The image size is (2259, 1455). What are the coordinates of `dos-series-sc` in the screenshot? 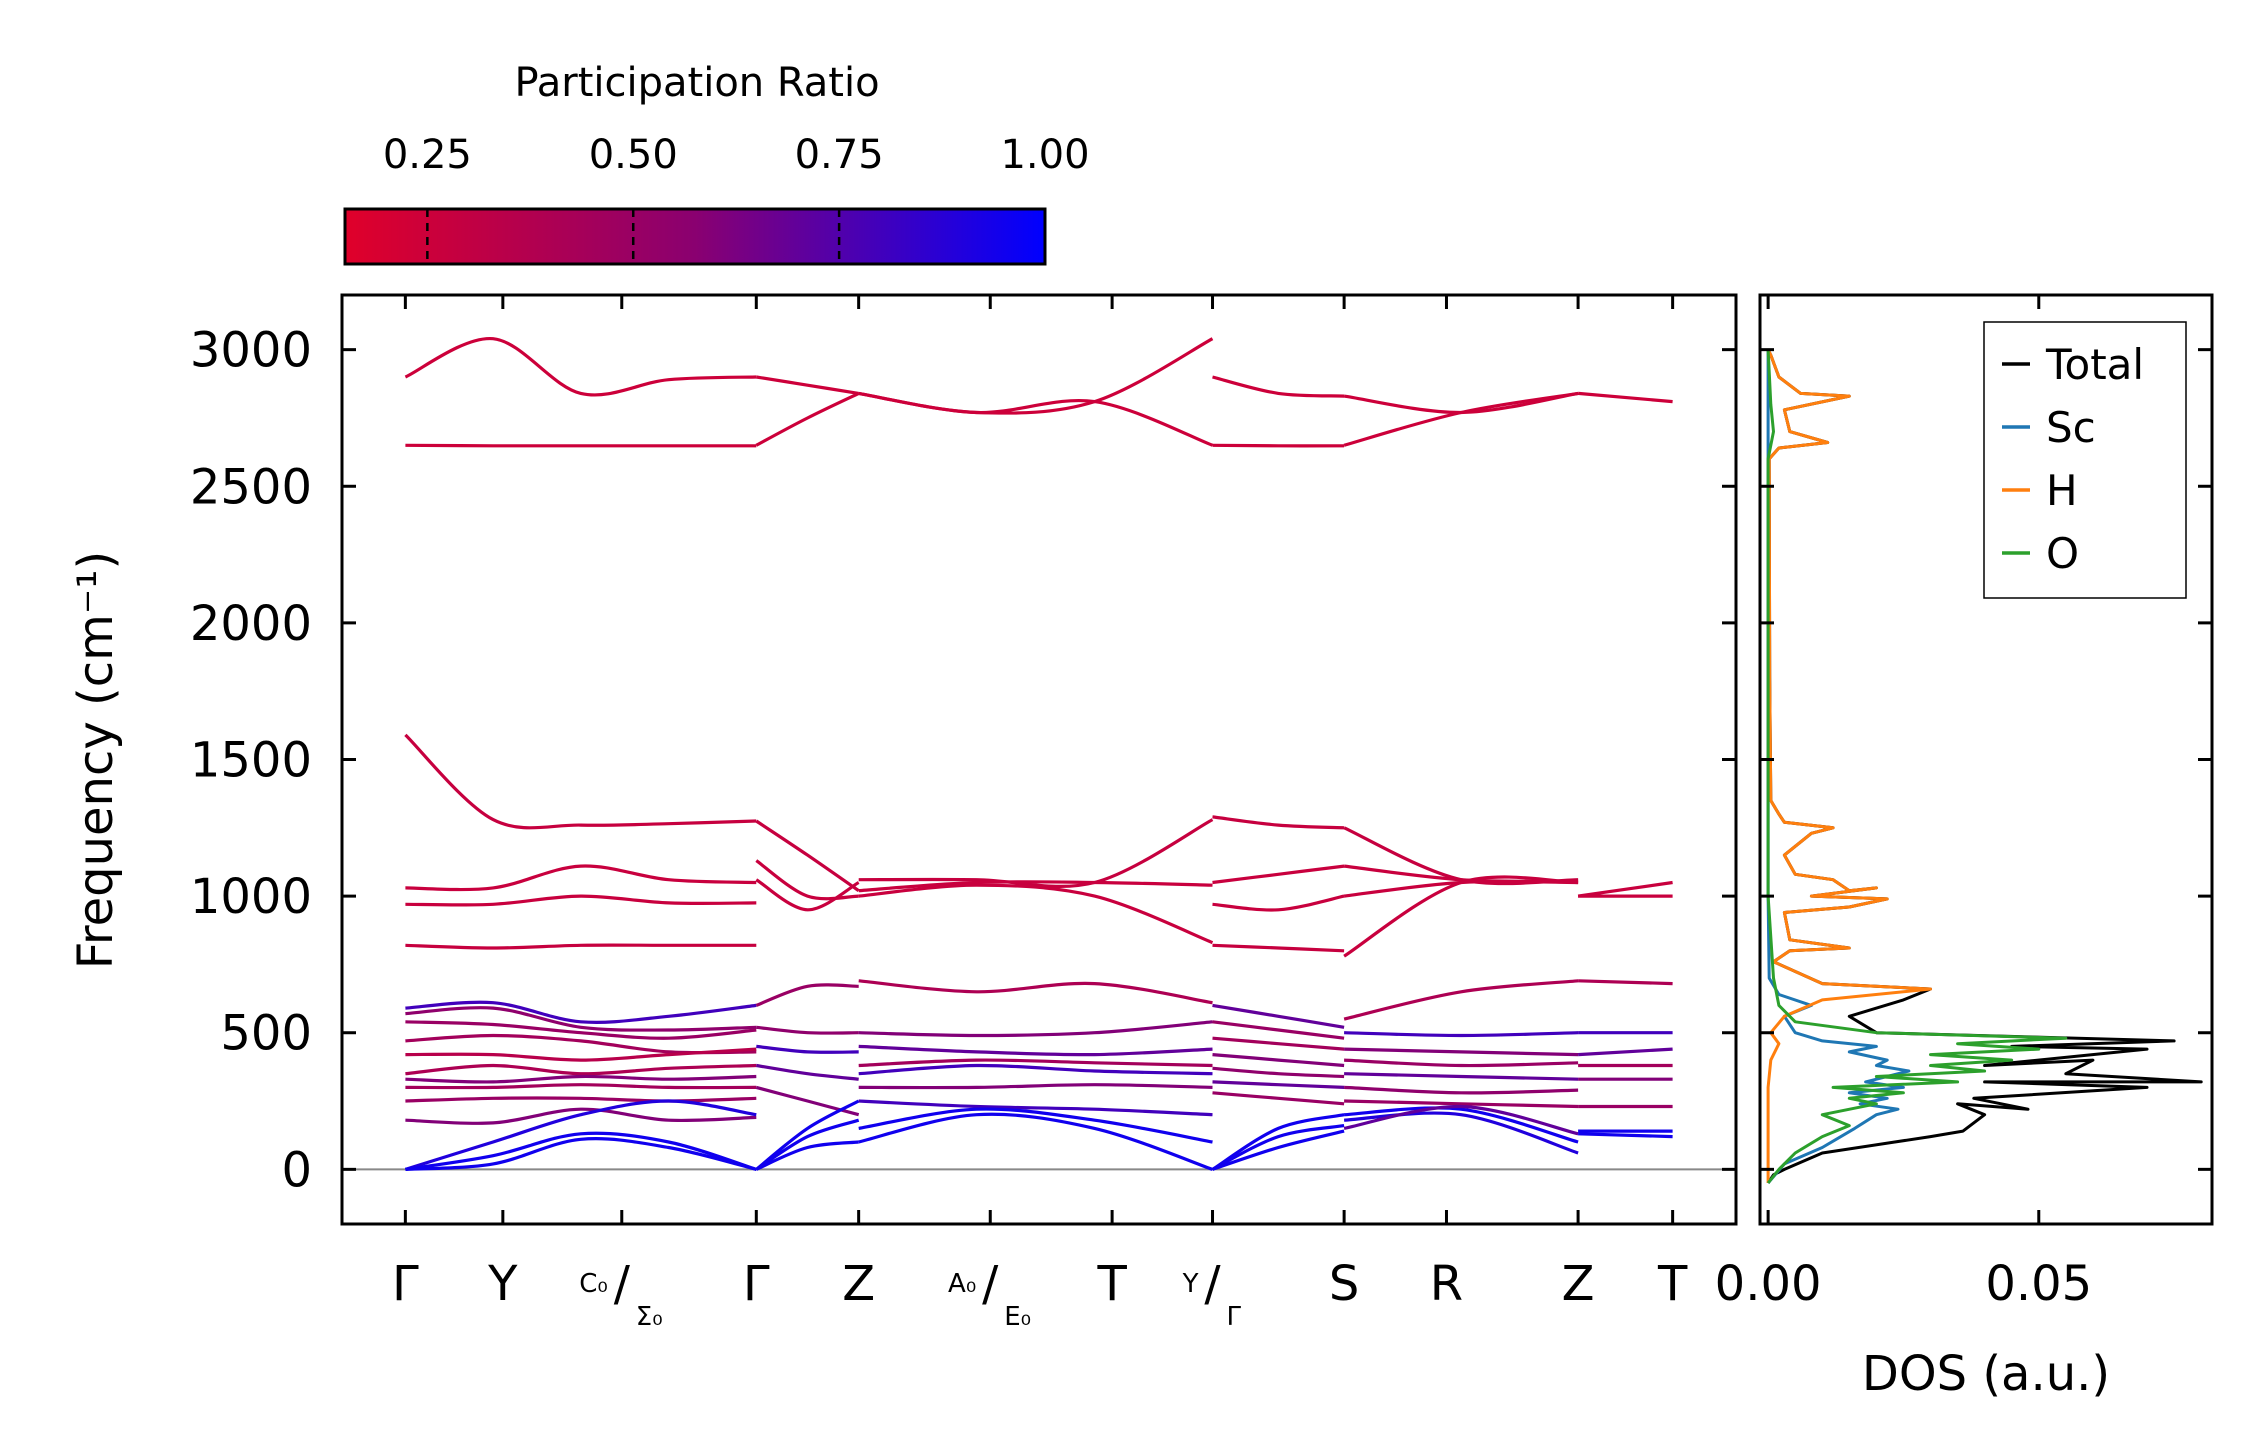 It's located at (1838, 766).